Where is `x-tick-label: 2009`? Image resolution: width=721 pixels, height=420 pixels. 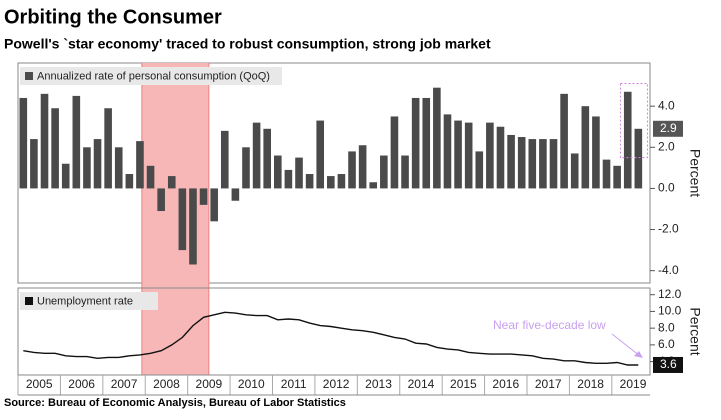
x-tick-label: 2009 is located at coordinates (209, 384).